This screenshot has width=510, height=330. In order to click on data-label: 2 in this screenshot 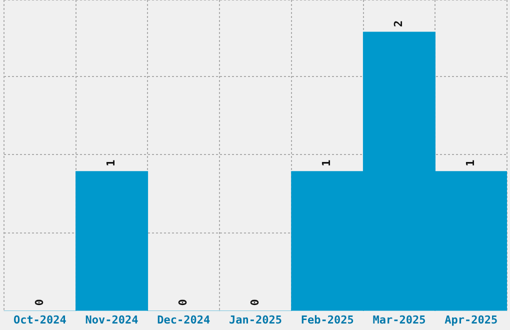, I will do `click(399, 24)`.